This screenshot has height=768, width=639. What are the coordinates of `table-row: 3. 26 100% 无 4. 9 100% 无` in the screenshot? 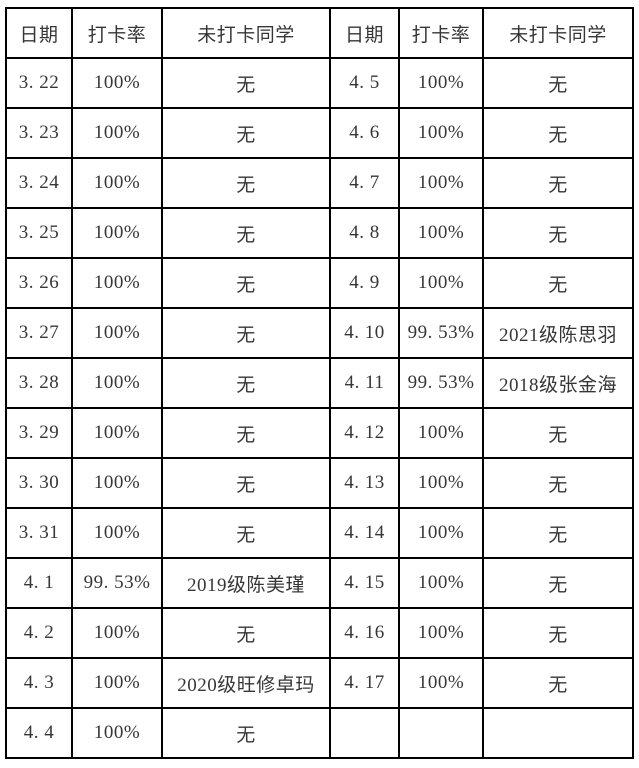 It's located at (319, 283).